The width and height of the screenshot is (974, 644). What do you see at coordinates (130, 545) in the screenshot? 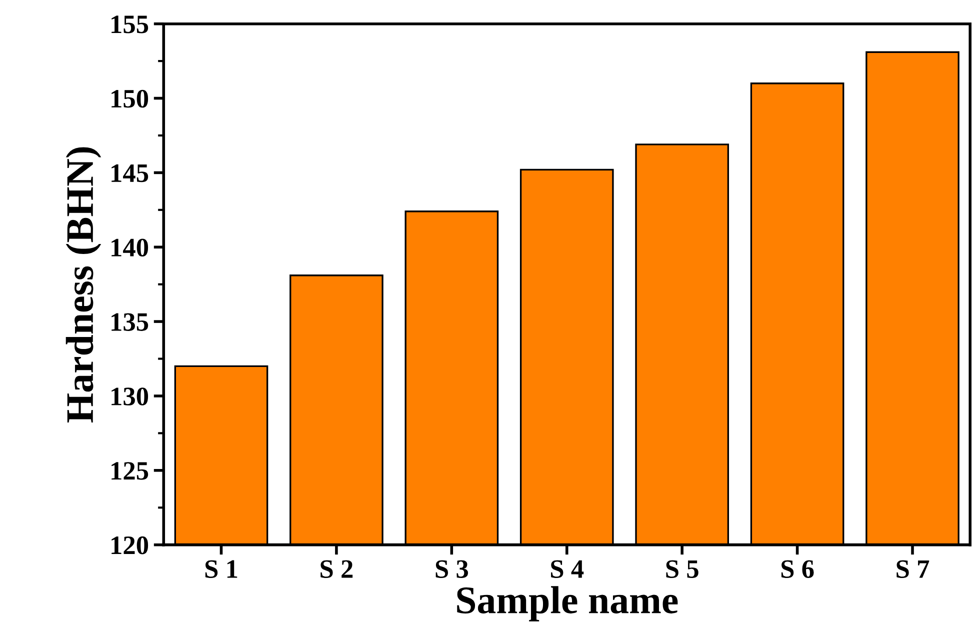
I see `y-tick-label: 120` at bounding box center [130, 545].